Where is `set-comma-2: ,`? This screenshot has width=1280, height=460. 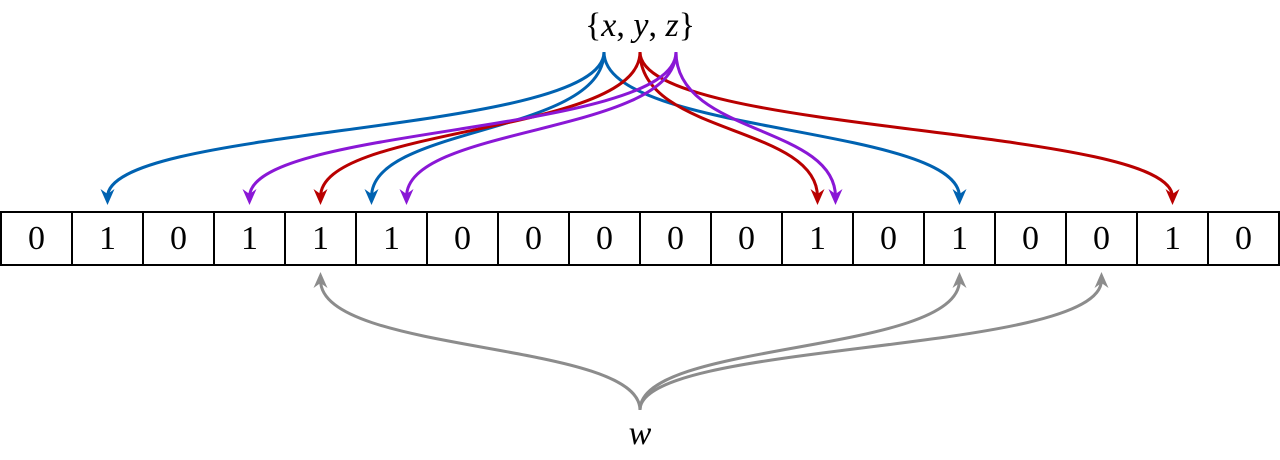
set-comma-2: , is located at coordinates (656, 25).